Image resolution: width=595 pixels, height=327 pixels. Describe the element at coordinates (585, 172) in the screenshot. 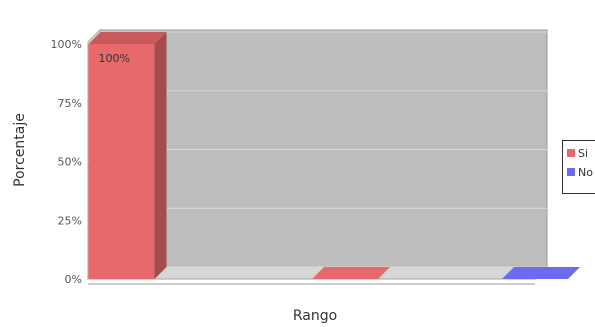

I see `legend-label-no: No` at that location.